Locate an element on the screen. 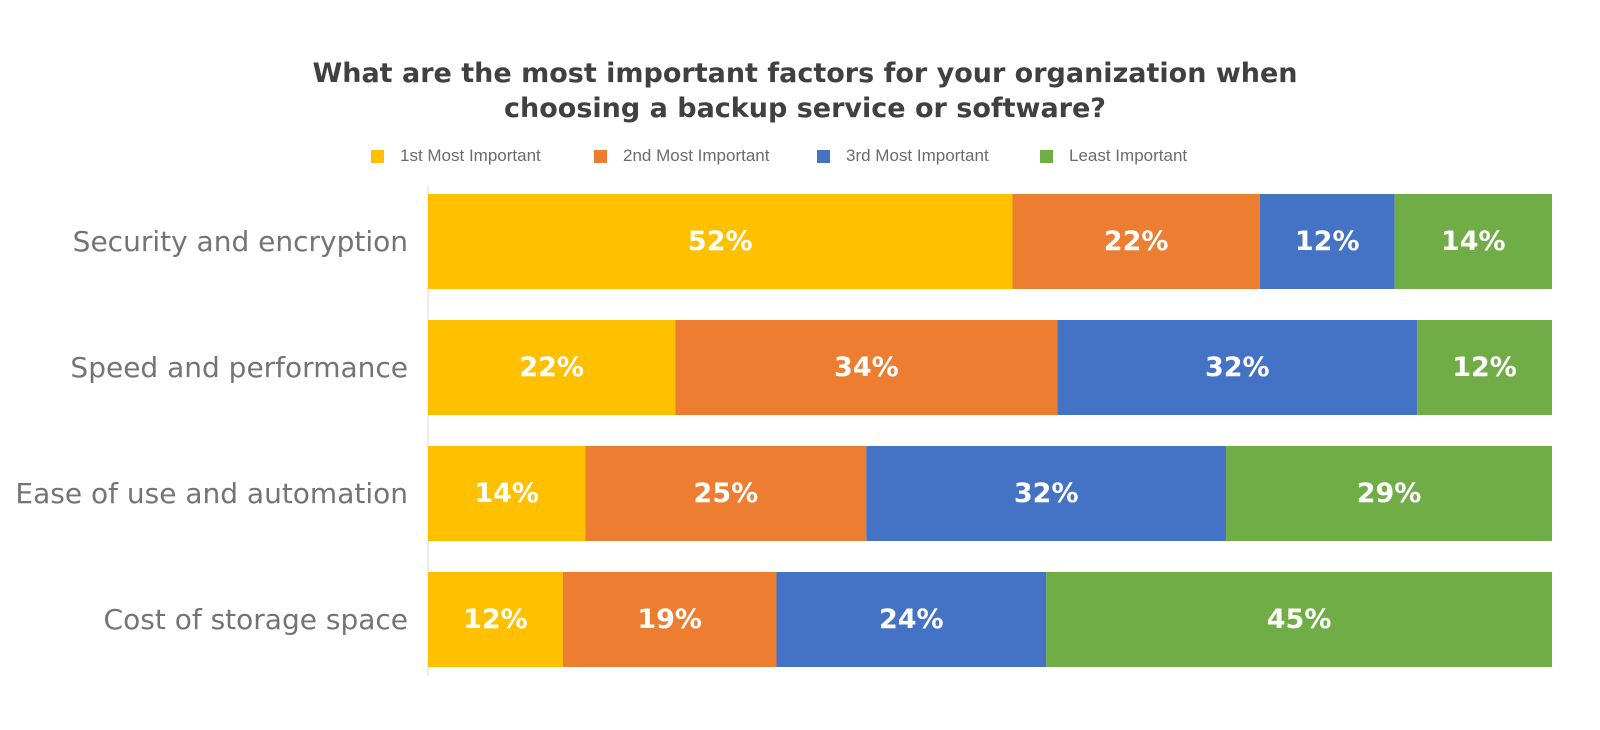  data-label-security-and-encryption-least-important: 14% is located at coordinates (1473, 241).